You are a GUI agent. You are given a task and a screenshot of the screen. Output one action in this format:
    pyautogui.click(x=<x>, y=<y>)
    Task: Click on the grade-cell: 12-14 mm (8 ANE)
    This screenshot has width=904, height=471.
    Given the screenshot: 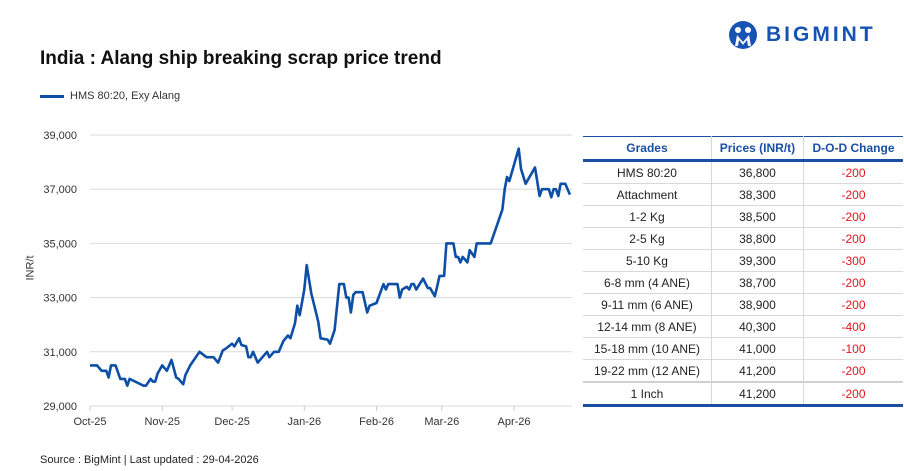 What is the action you would take?
    pyautogui.click(x=647, y=326)
    